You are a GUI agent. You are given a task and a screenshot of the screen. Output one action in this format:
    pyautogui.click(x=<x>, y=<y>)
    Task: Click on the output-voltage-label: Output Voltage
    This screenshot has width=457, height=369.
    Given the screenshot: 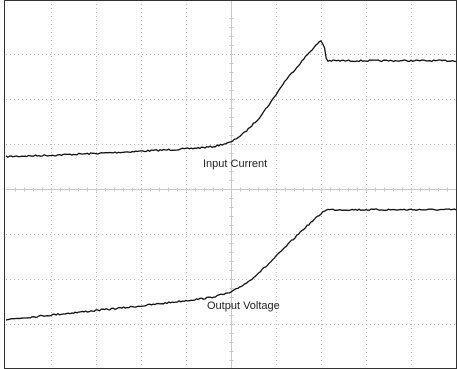 What is the action you would take?
    pyautogui.click(x=243, y=306)
    